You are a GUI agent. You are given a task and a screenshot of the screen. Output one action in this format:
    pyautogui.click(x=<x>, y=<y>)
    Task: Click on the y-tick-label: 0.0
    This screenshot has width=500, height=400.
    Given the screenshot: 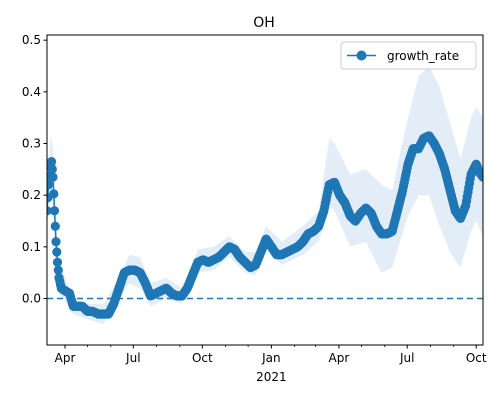 What is the action you would take?
    pyautogui.click(x=31, y=299)
    